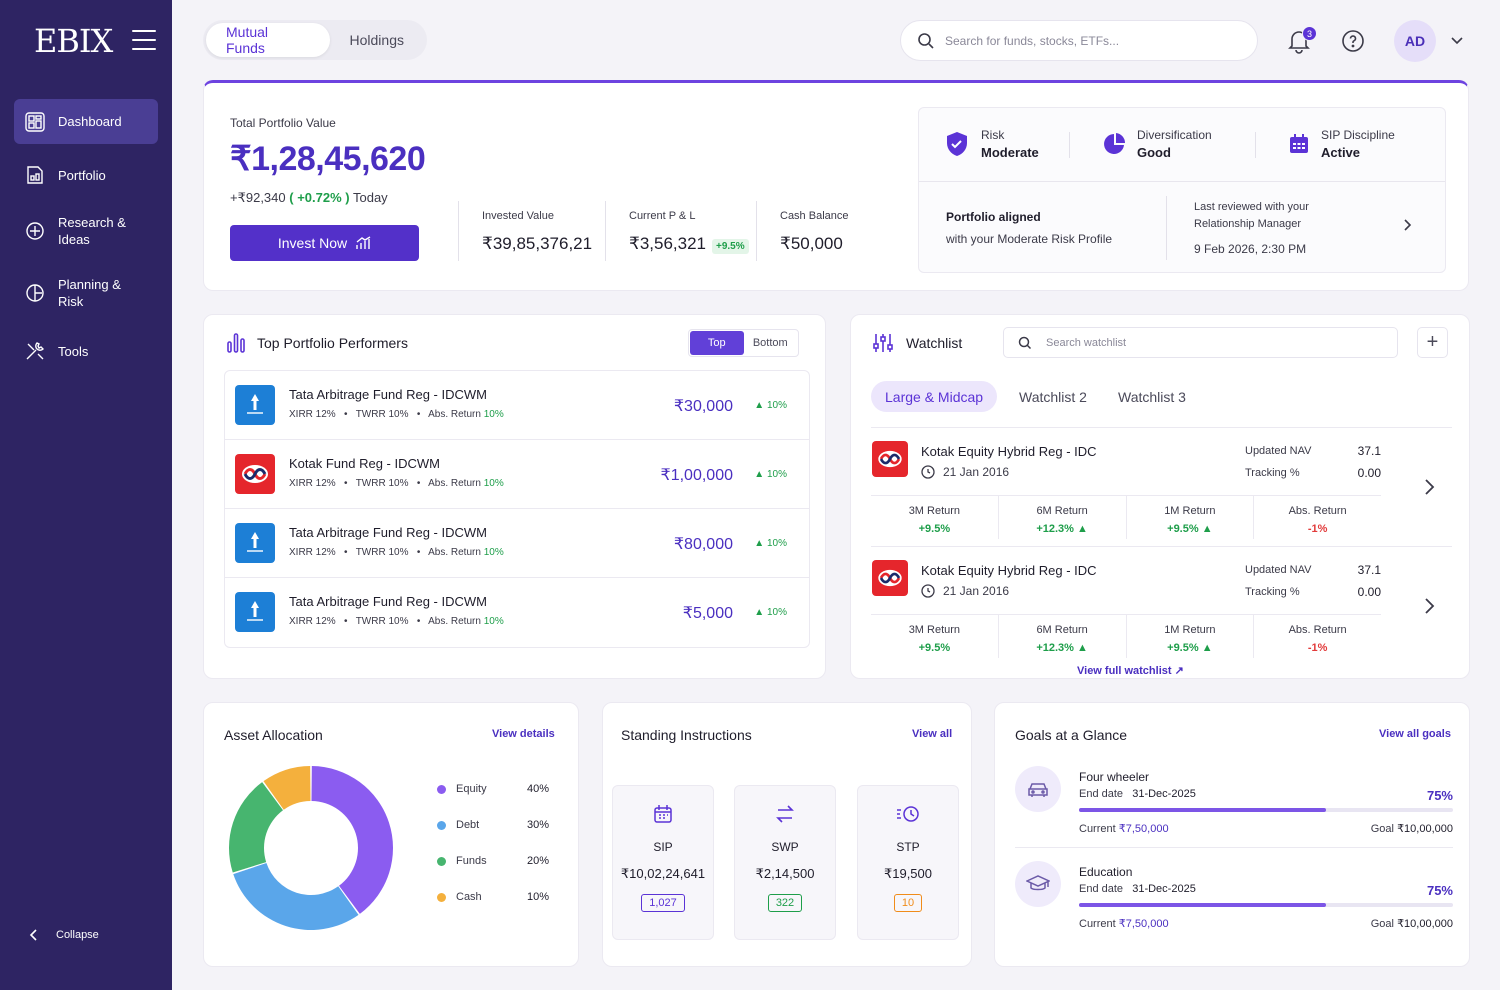 This screenshot has height=990, width=1500. What do you see at coordinates (1266, 810) in the screenshot?
I see `goal-progress-bar` at bounding box center [1266, 810].